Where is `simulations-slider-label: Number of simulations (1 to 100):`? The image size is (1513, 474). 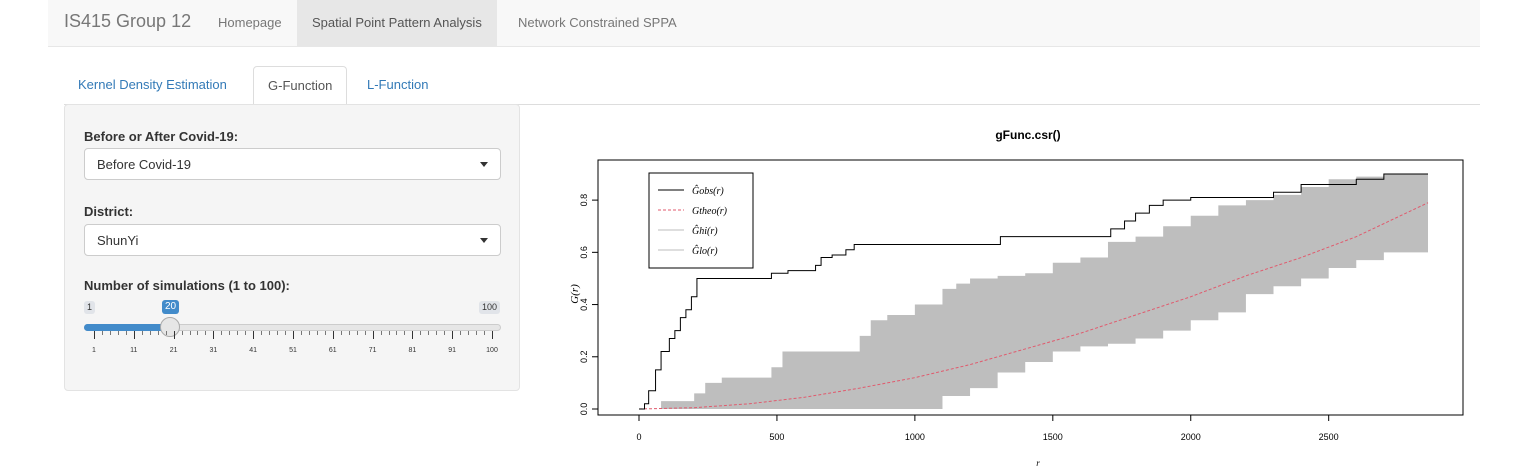 simulations-slider-label: Number of simulations (1 to 100): is located at coordinates (187, 285).